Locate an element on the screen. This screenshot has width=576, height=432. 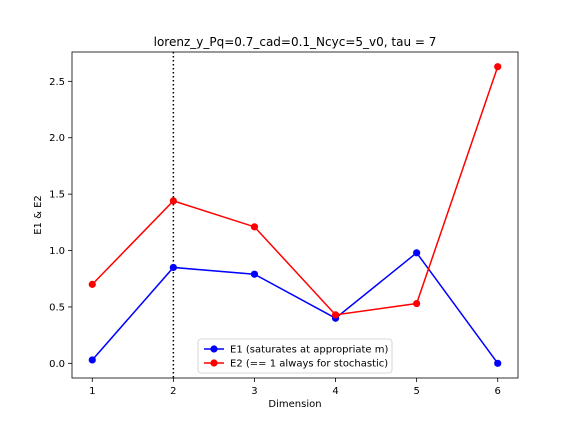
legend-box is located at coordinates (295, 356).